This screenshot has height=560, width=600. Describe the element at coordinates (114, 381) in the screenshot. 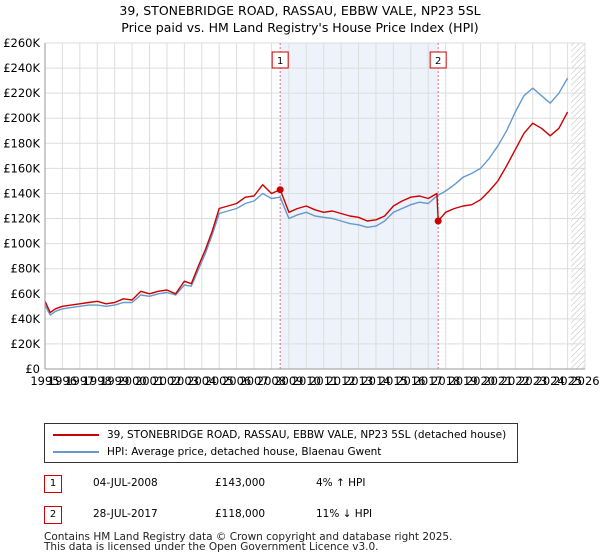

I see `x-tick-label: 1999` at that location.